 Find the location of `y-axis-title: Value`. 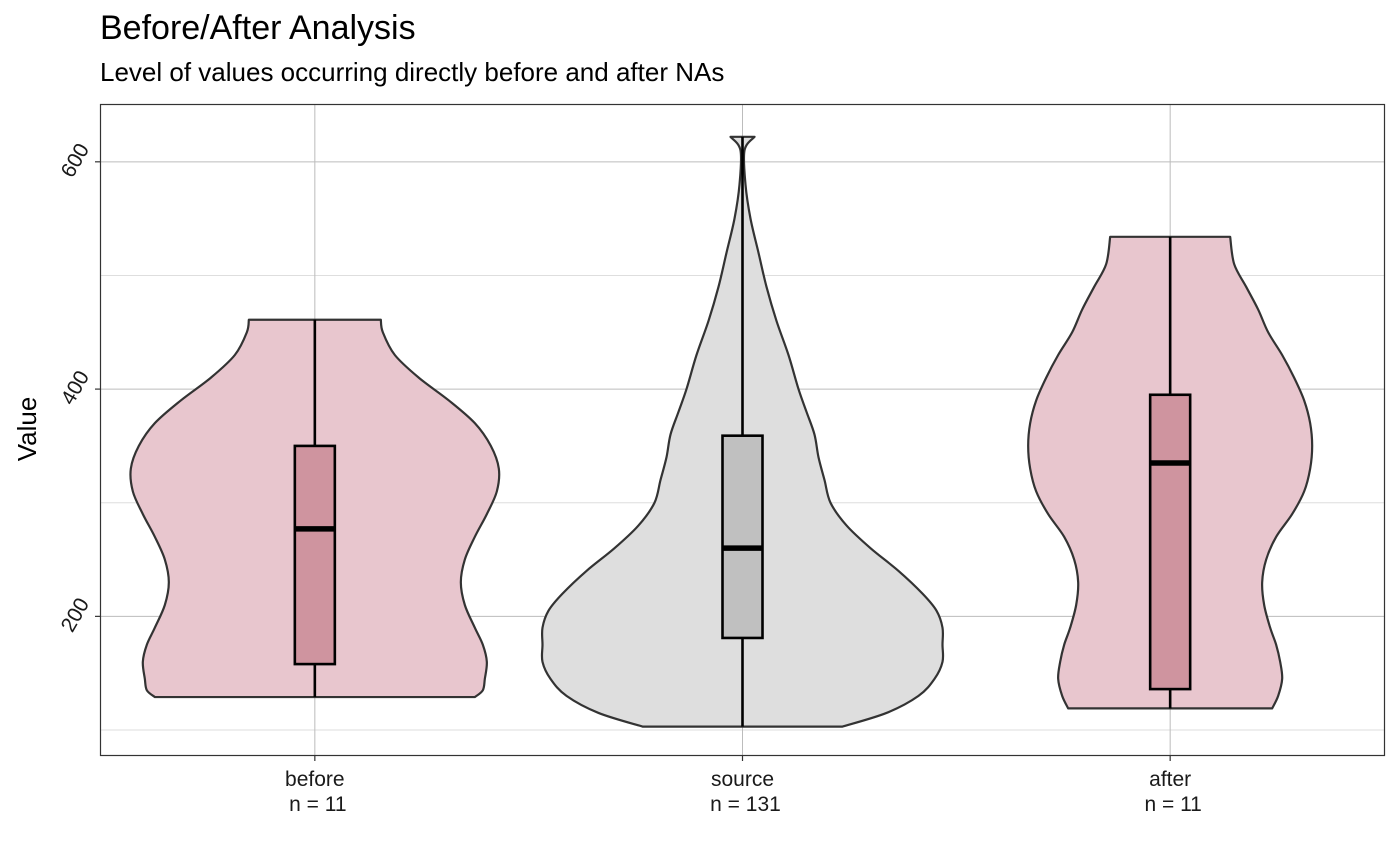

y-axis-title: Value is located at coordinates (27, 429).